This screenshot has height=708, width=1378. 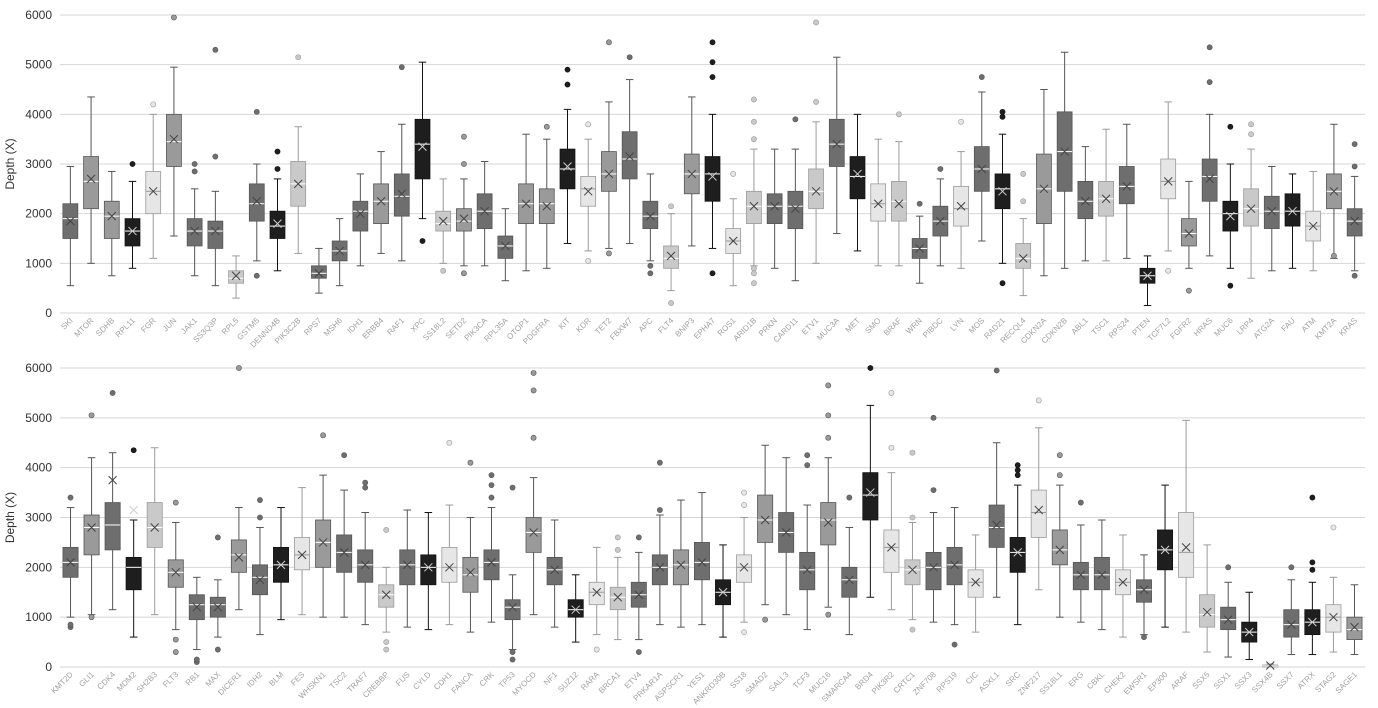 I want to click on box-yes1, so click(x=701, y=559).